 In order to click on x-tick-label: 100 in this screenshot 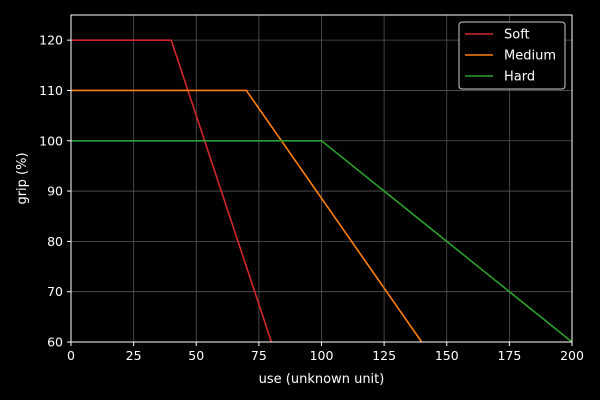, I will do `click(322, 355)`.